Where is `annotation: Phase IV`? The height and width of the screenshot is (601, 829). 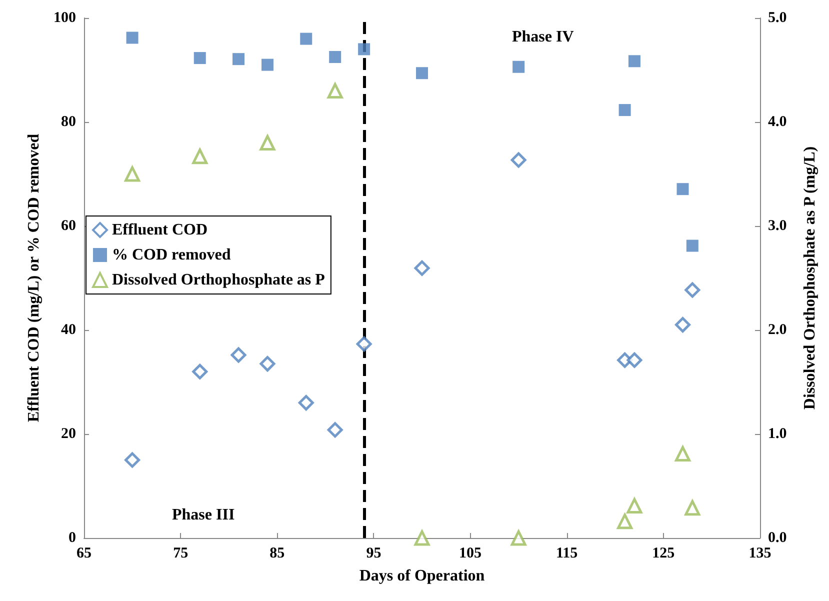 annotation: Phase IV is located at coordinates (543, 37).